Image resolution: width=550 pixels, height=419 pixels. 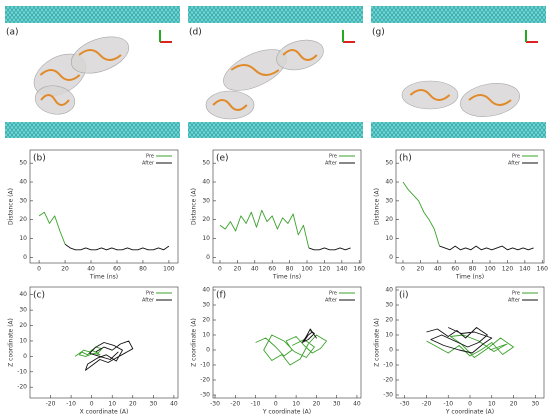 What do you see at coordinates (12, 33) in the screenshot?
I see `panel-label: (a)` at bounding box center [12, 33].